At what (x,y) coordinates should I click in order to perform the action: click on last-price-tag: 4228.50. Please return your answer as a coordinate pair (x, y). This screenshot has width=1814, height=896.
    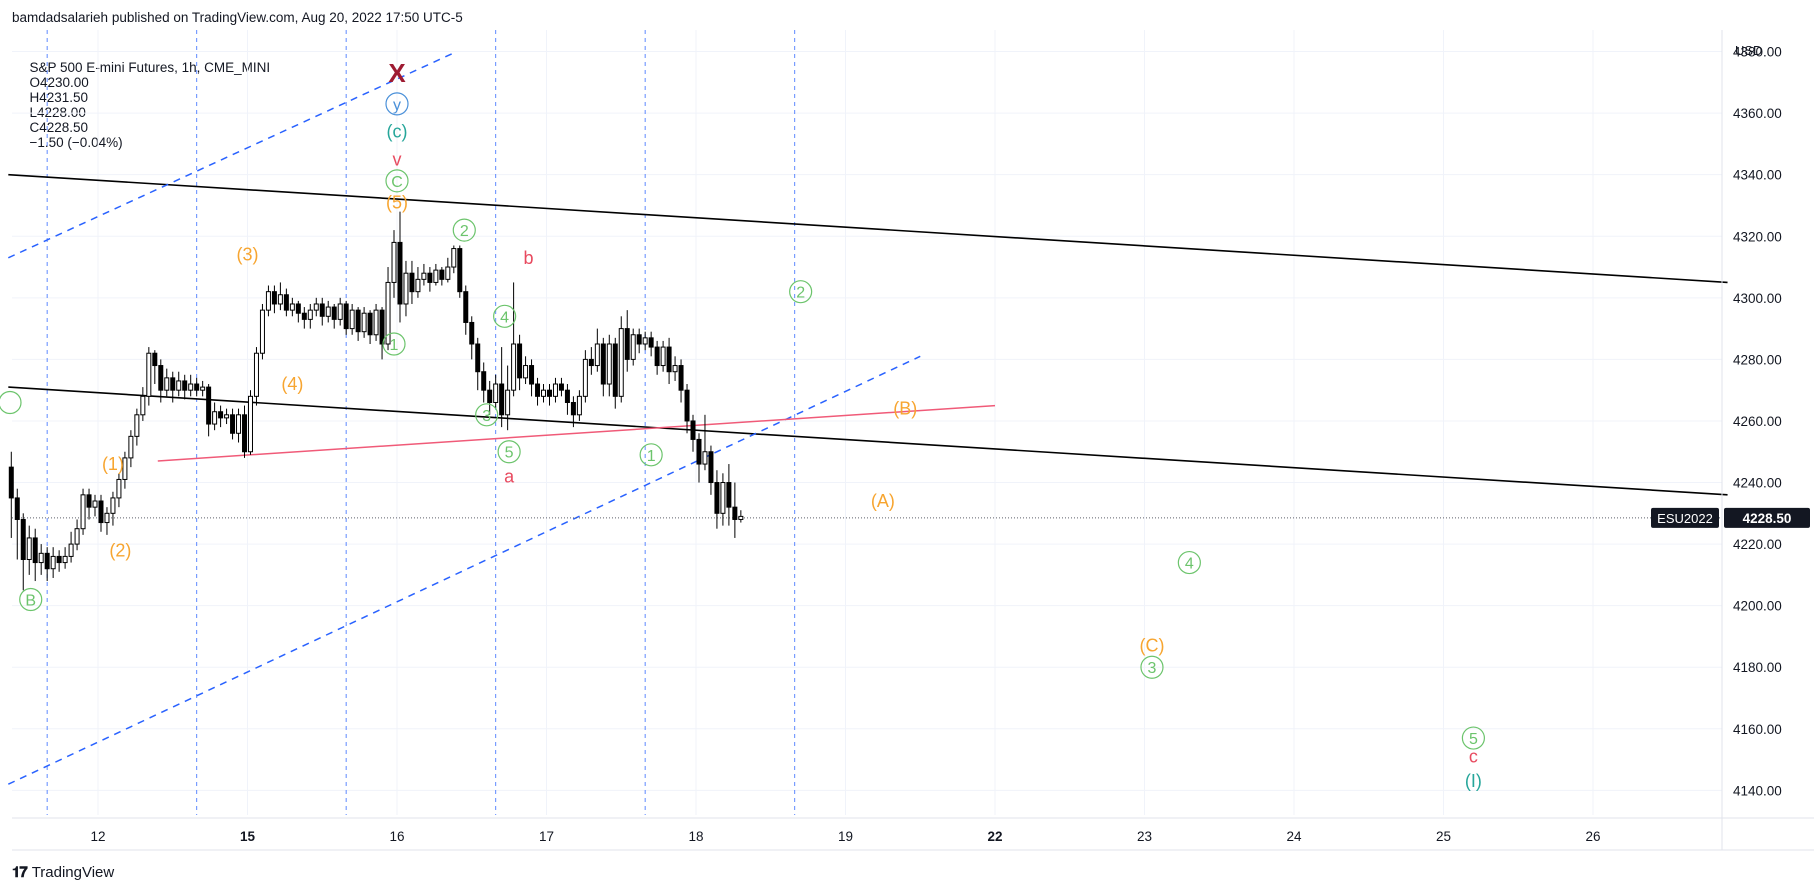
    Looking at the image, I should click on (1767, 518).